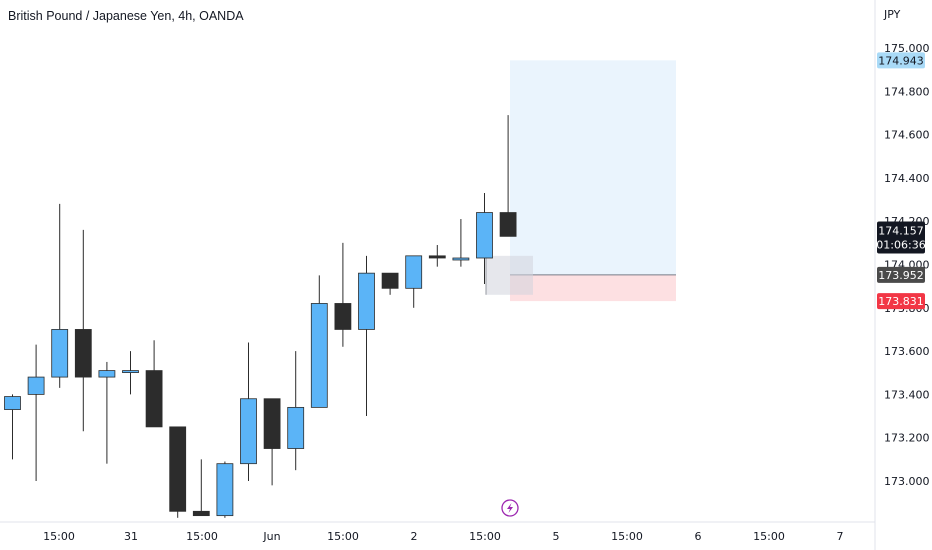 The image size is (932, 550). I want to click on target-price-tag: 174.943, so click(901, 60).